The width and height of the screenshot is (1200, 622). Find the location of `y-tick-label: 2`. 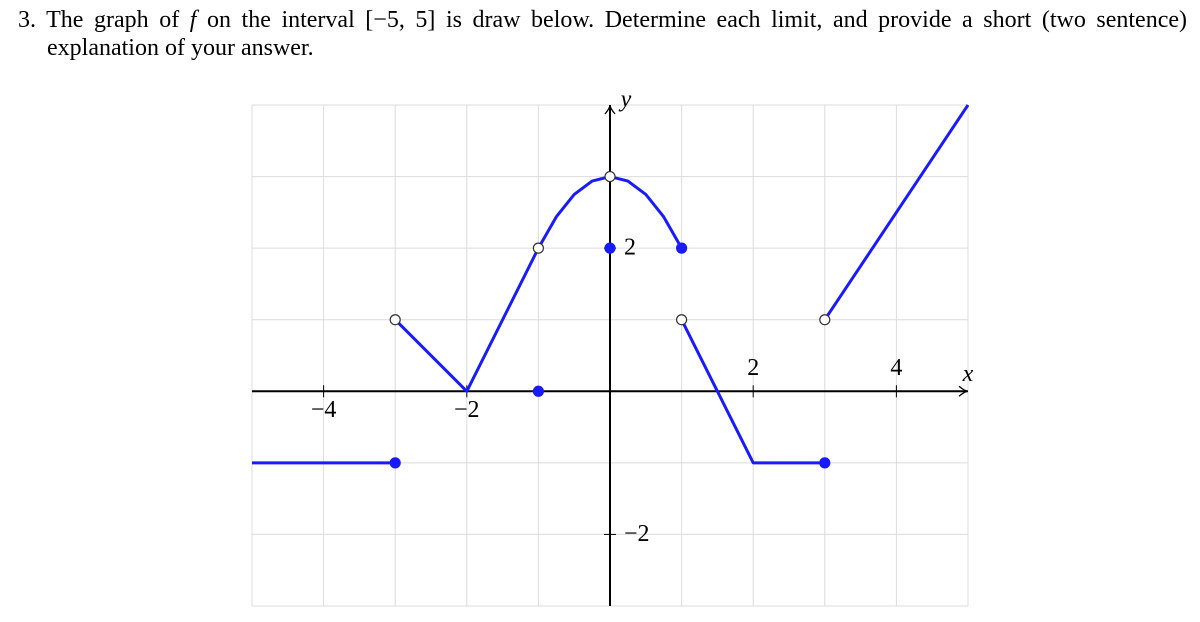

y-tick-label: 2 is located at coordinates (630, 248).